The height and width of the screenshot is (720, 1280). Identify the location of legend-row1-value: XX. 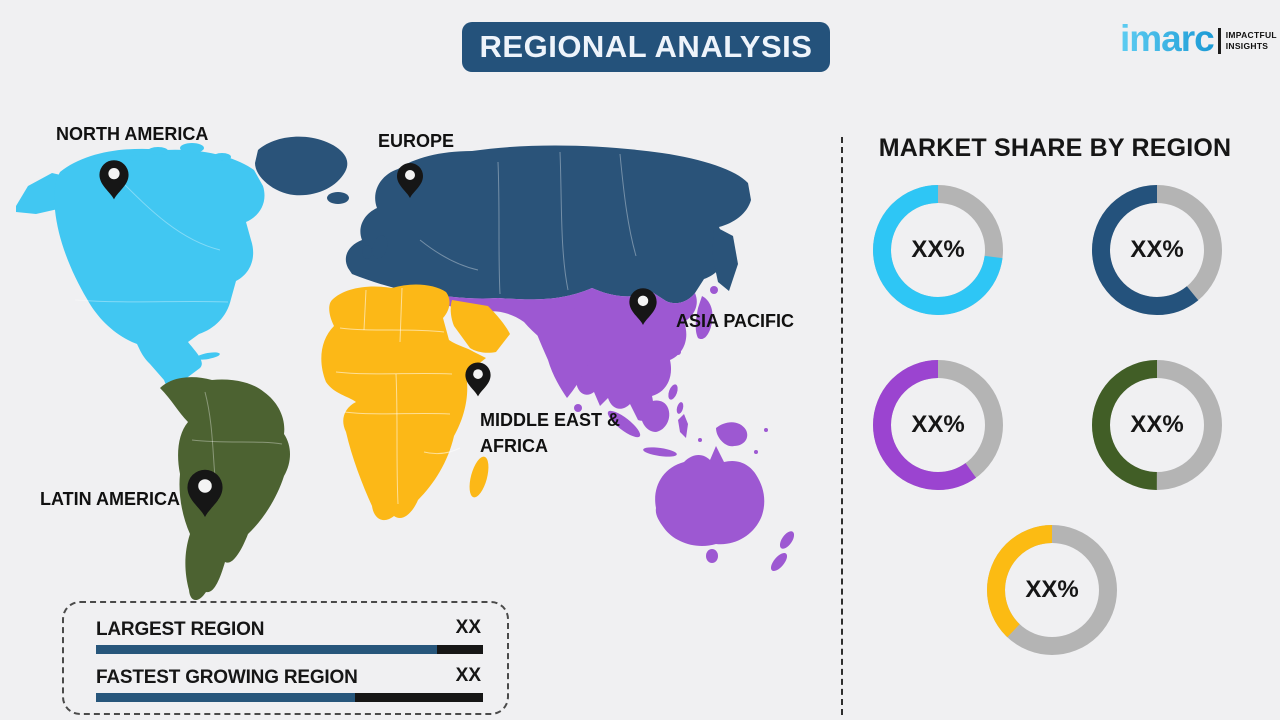
(468, 627).